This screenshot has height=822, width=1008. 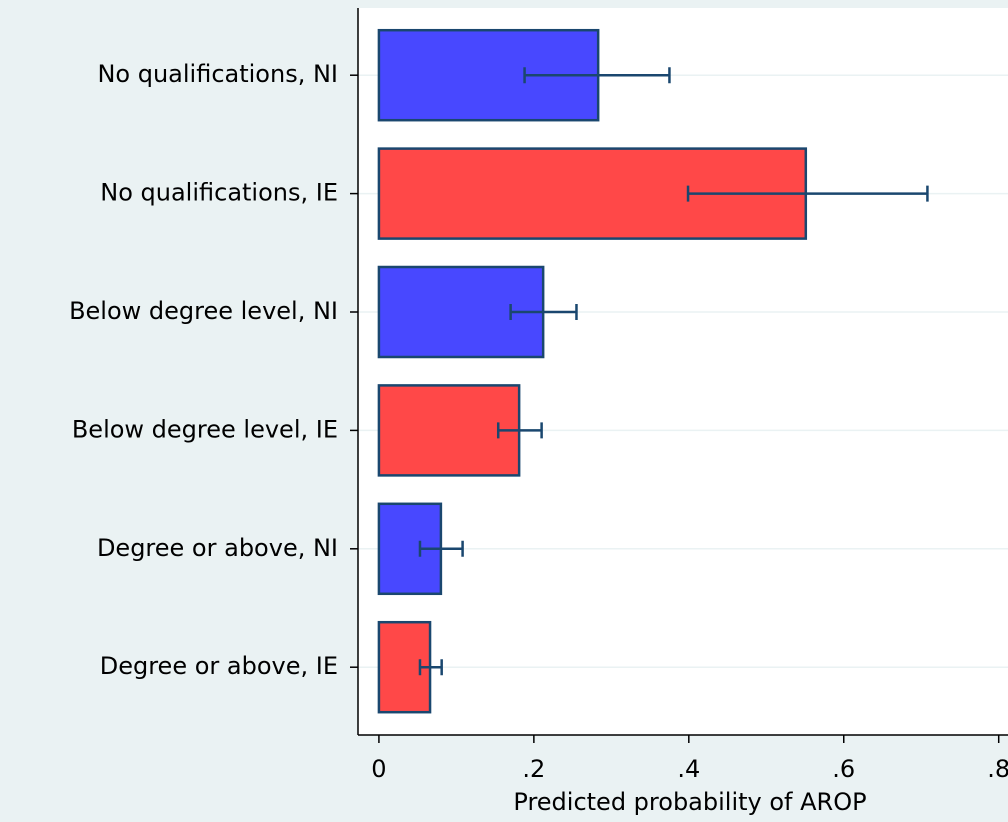 What do you see at coordinates (843, 769) in the screenshot?
I see `x-tick-label: .6` at bounding box center [843, 769].